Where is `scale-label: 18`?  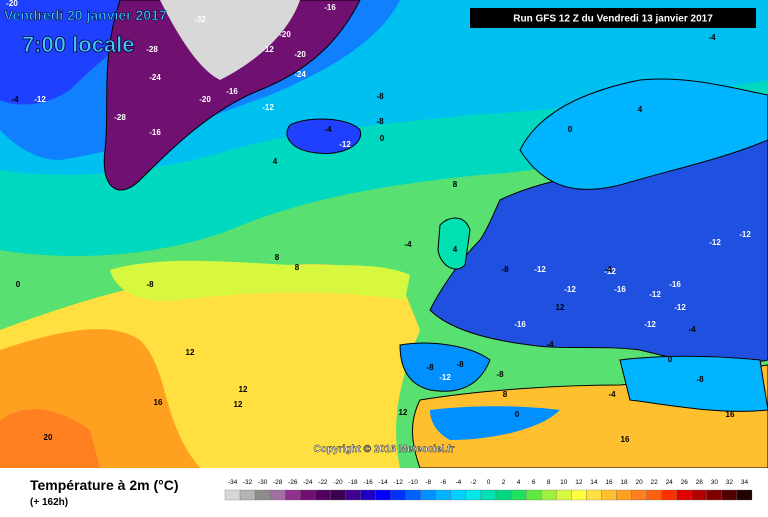
scale-label: 18 is located at coordinates (624, 482).